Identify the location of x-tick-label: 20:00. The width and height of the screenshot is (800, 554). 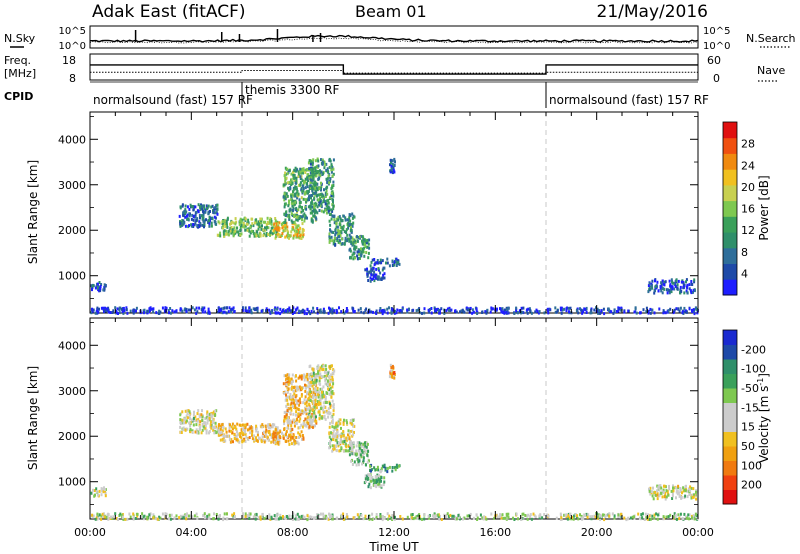
(597, 532).